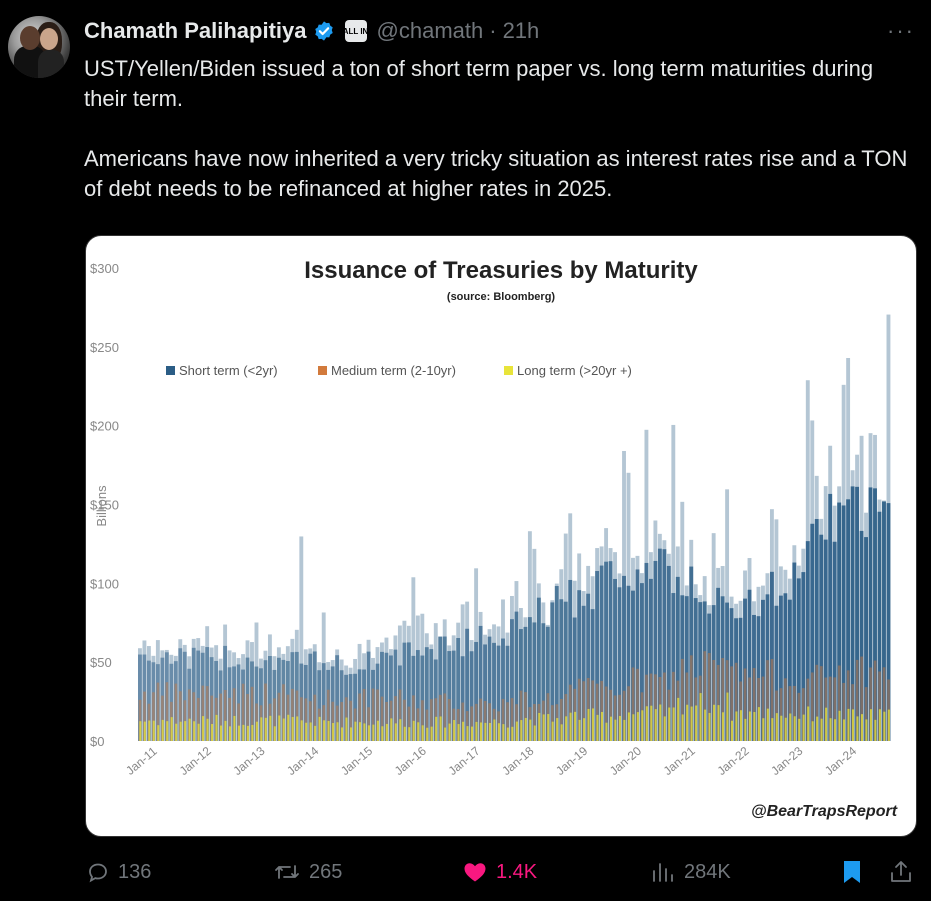 The image size is (931, 901). What do you see at coordinates (521, 30) in the screenshot?
I see `tweet-timestamp: 21h` at bounding box center [521, 30].